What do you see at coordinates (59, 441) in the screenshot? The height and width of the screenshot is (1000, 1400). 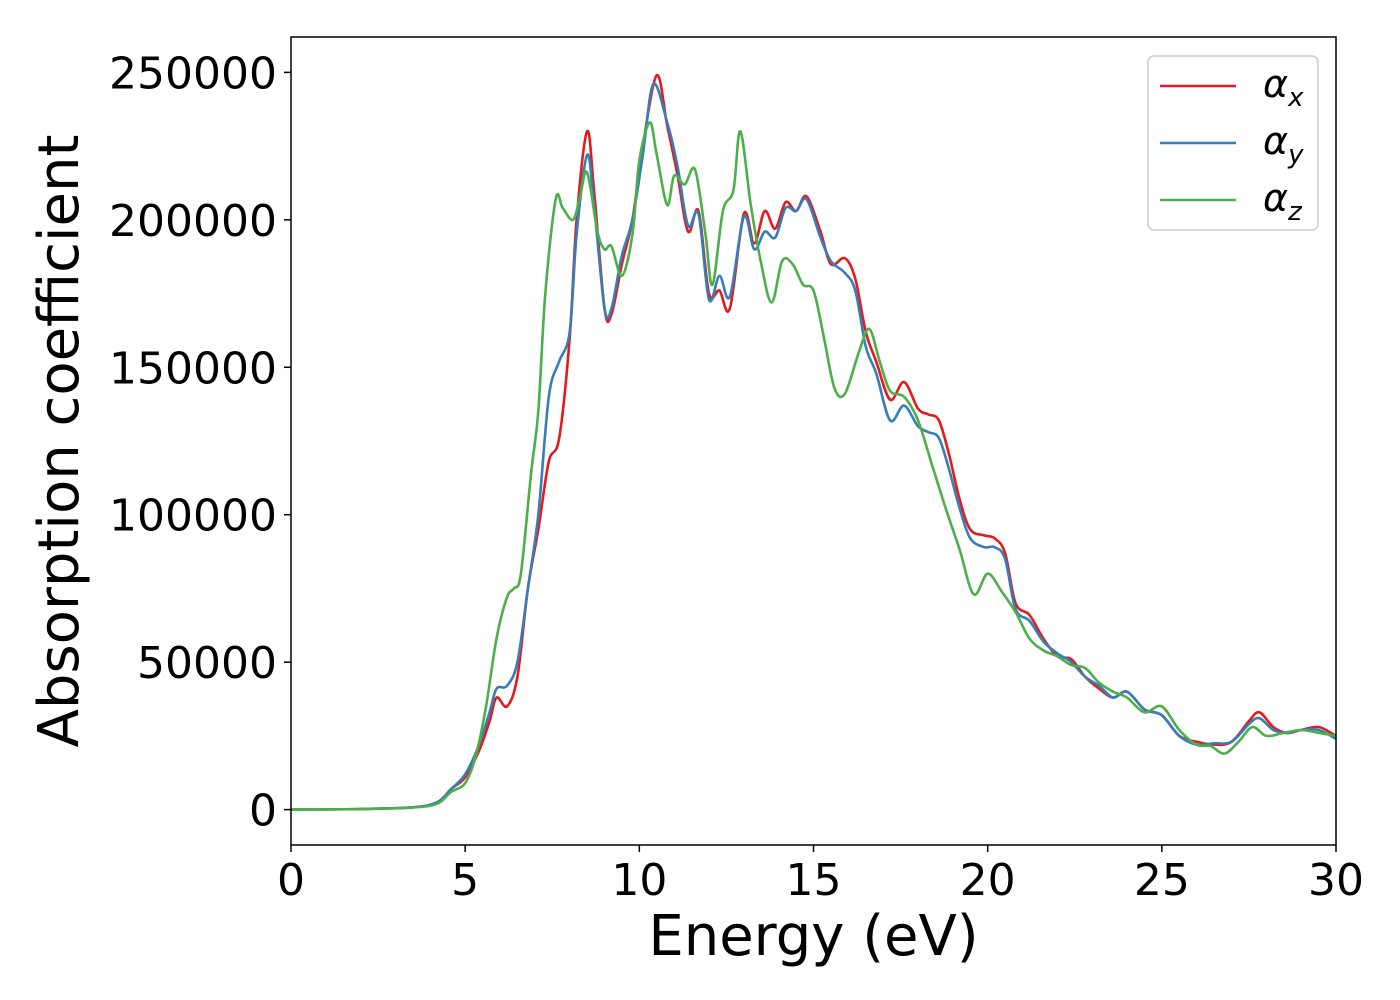 I see `y-axis-label: Absorption coefficient` at bounding box center [59, 441].